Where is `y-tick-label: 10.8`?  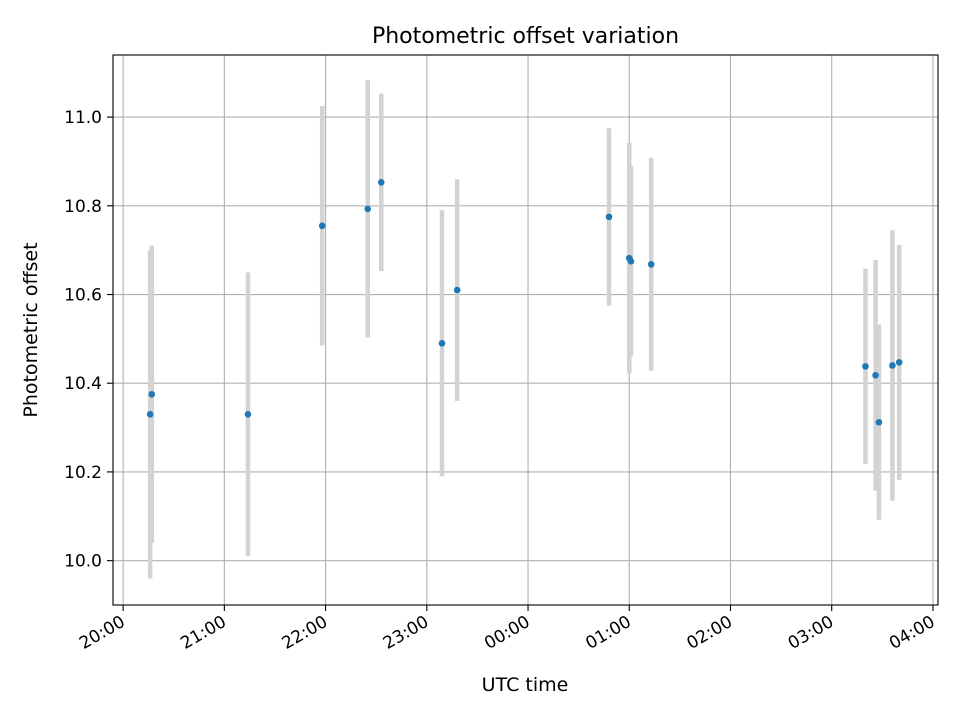 y-tick-label: 10.8 is located at coordinates (83, 207).